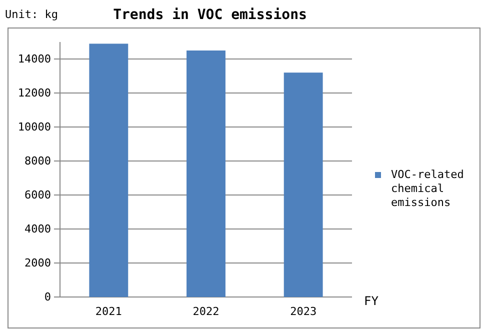 This screenshot has width=494, height=335. I want to click on x-tick-label: 2023, so click(303, 311).